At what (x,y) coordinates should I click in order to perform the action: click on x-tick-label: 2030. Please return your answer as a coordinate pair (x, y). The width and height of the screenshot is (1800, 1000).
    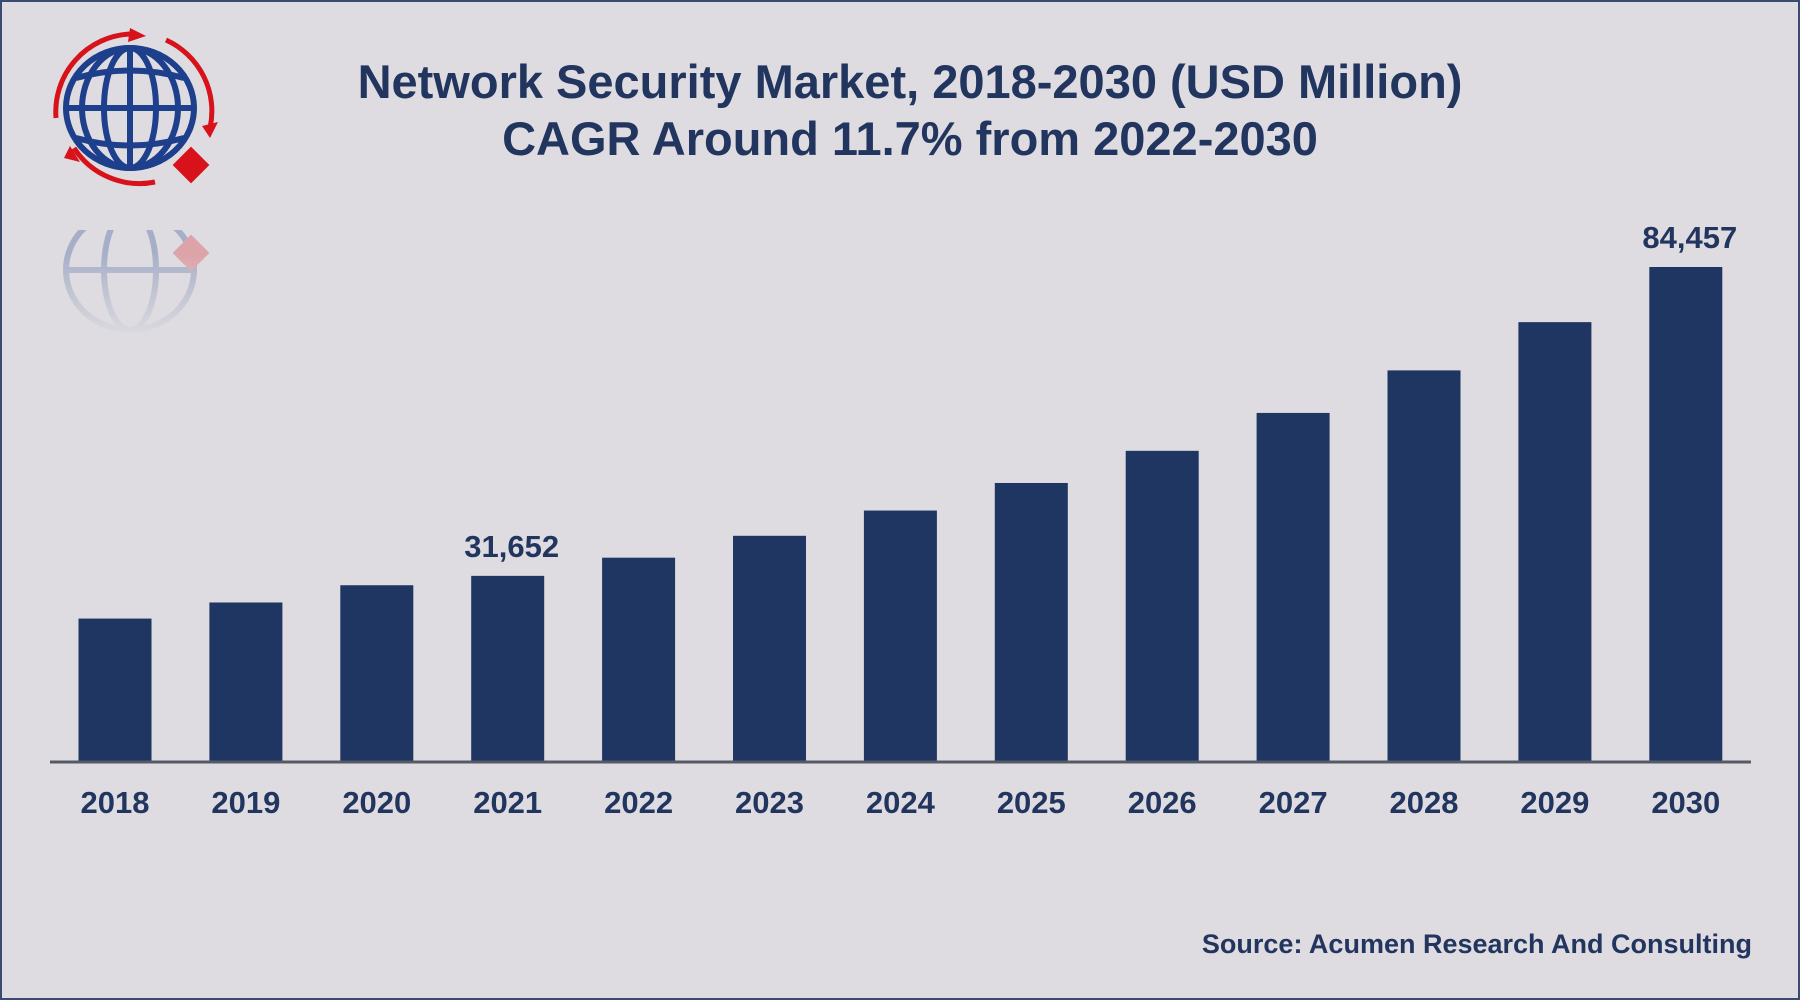
    Looking at the image, I should click on (1685, 802).